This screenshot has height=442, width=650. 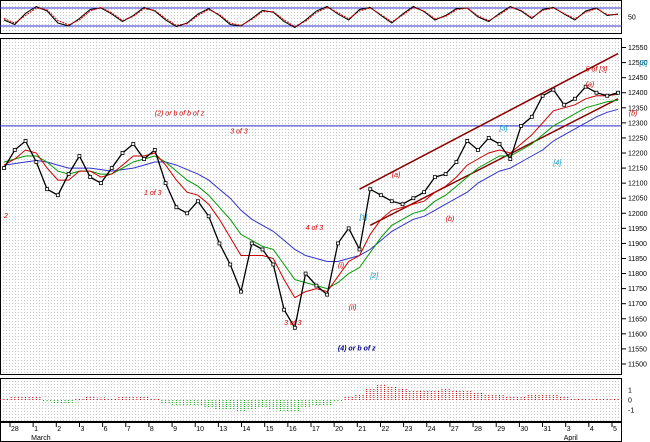 What do you see at coordinates (524, 429) in the screenshot?
I see `date-tick-label: 30` at bounding box center [524, 429].